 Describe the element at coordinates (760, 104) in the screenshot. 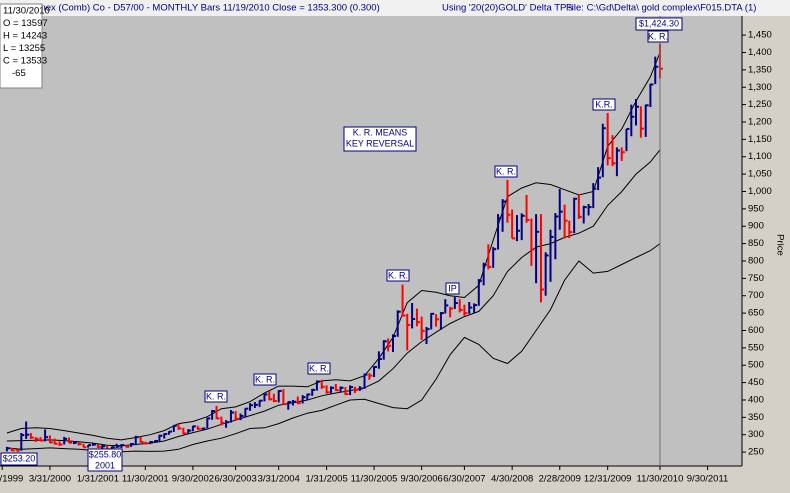

I see `y-tick-label: 1,250` at that location.